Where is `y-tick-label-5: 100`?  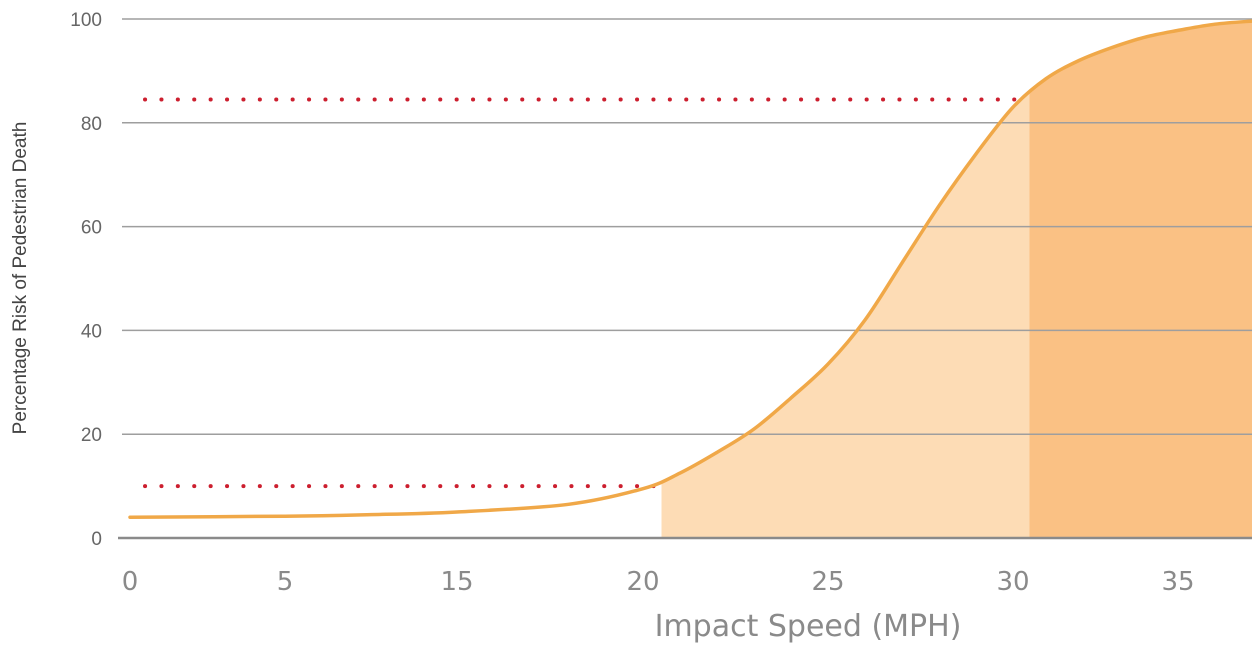 y-tick-label-5: 100 is located at coordinates (86, 20).